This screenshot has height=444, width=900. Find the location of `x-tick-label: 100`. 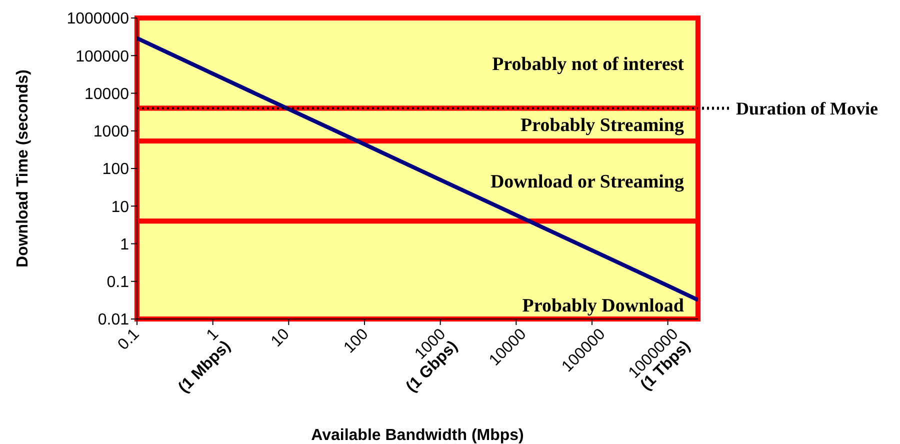

x-tick-label: 100 is located at coordinates (356, 341).